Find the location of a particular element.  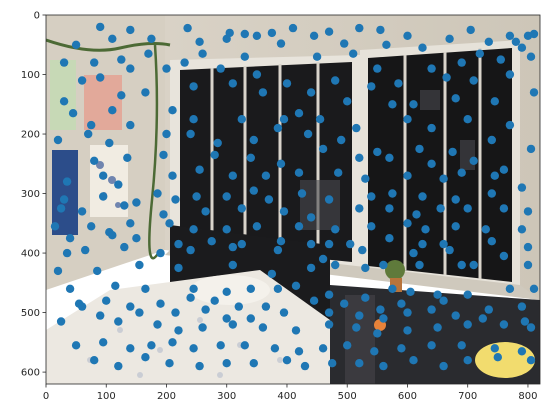

x-tick-label: 800 is located at coordinates (527, 396).